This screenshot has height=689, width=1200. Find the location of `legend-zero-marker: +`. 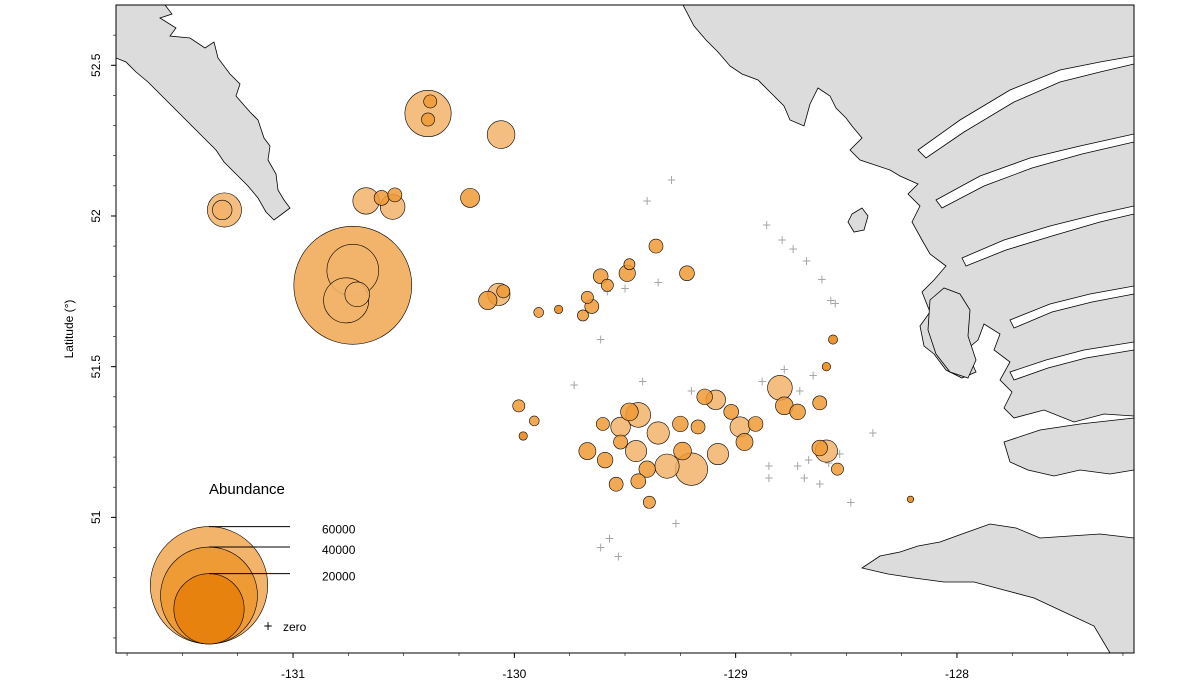

legend-zero-marker: + is located at coordinates (268, 626).